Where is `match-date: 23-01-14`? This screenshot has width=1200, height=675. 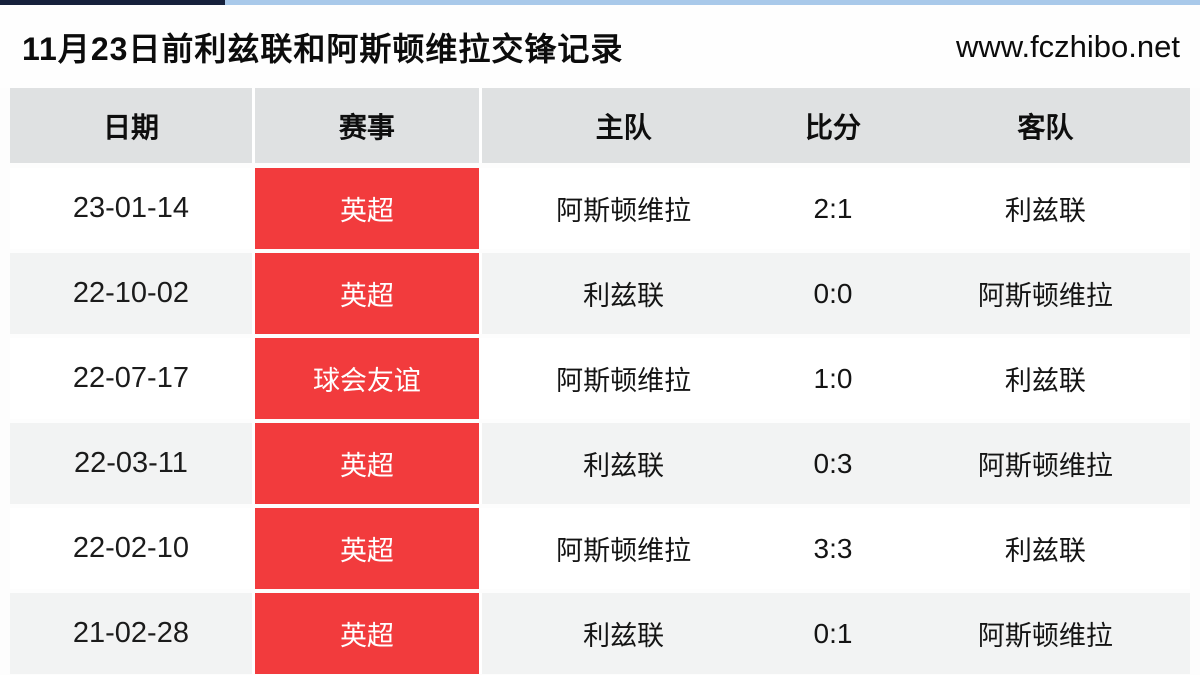 match-date: 23-01-14 is located at coordinates (130, 208).